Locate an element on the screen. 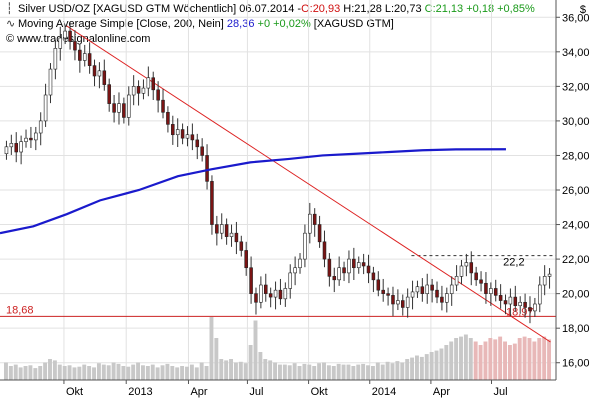  candlestick-icon: ┆ is located at coordinates (9, 9).